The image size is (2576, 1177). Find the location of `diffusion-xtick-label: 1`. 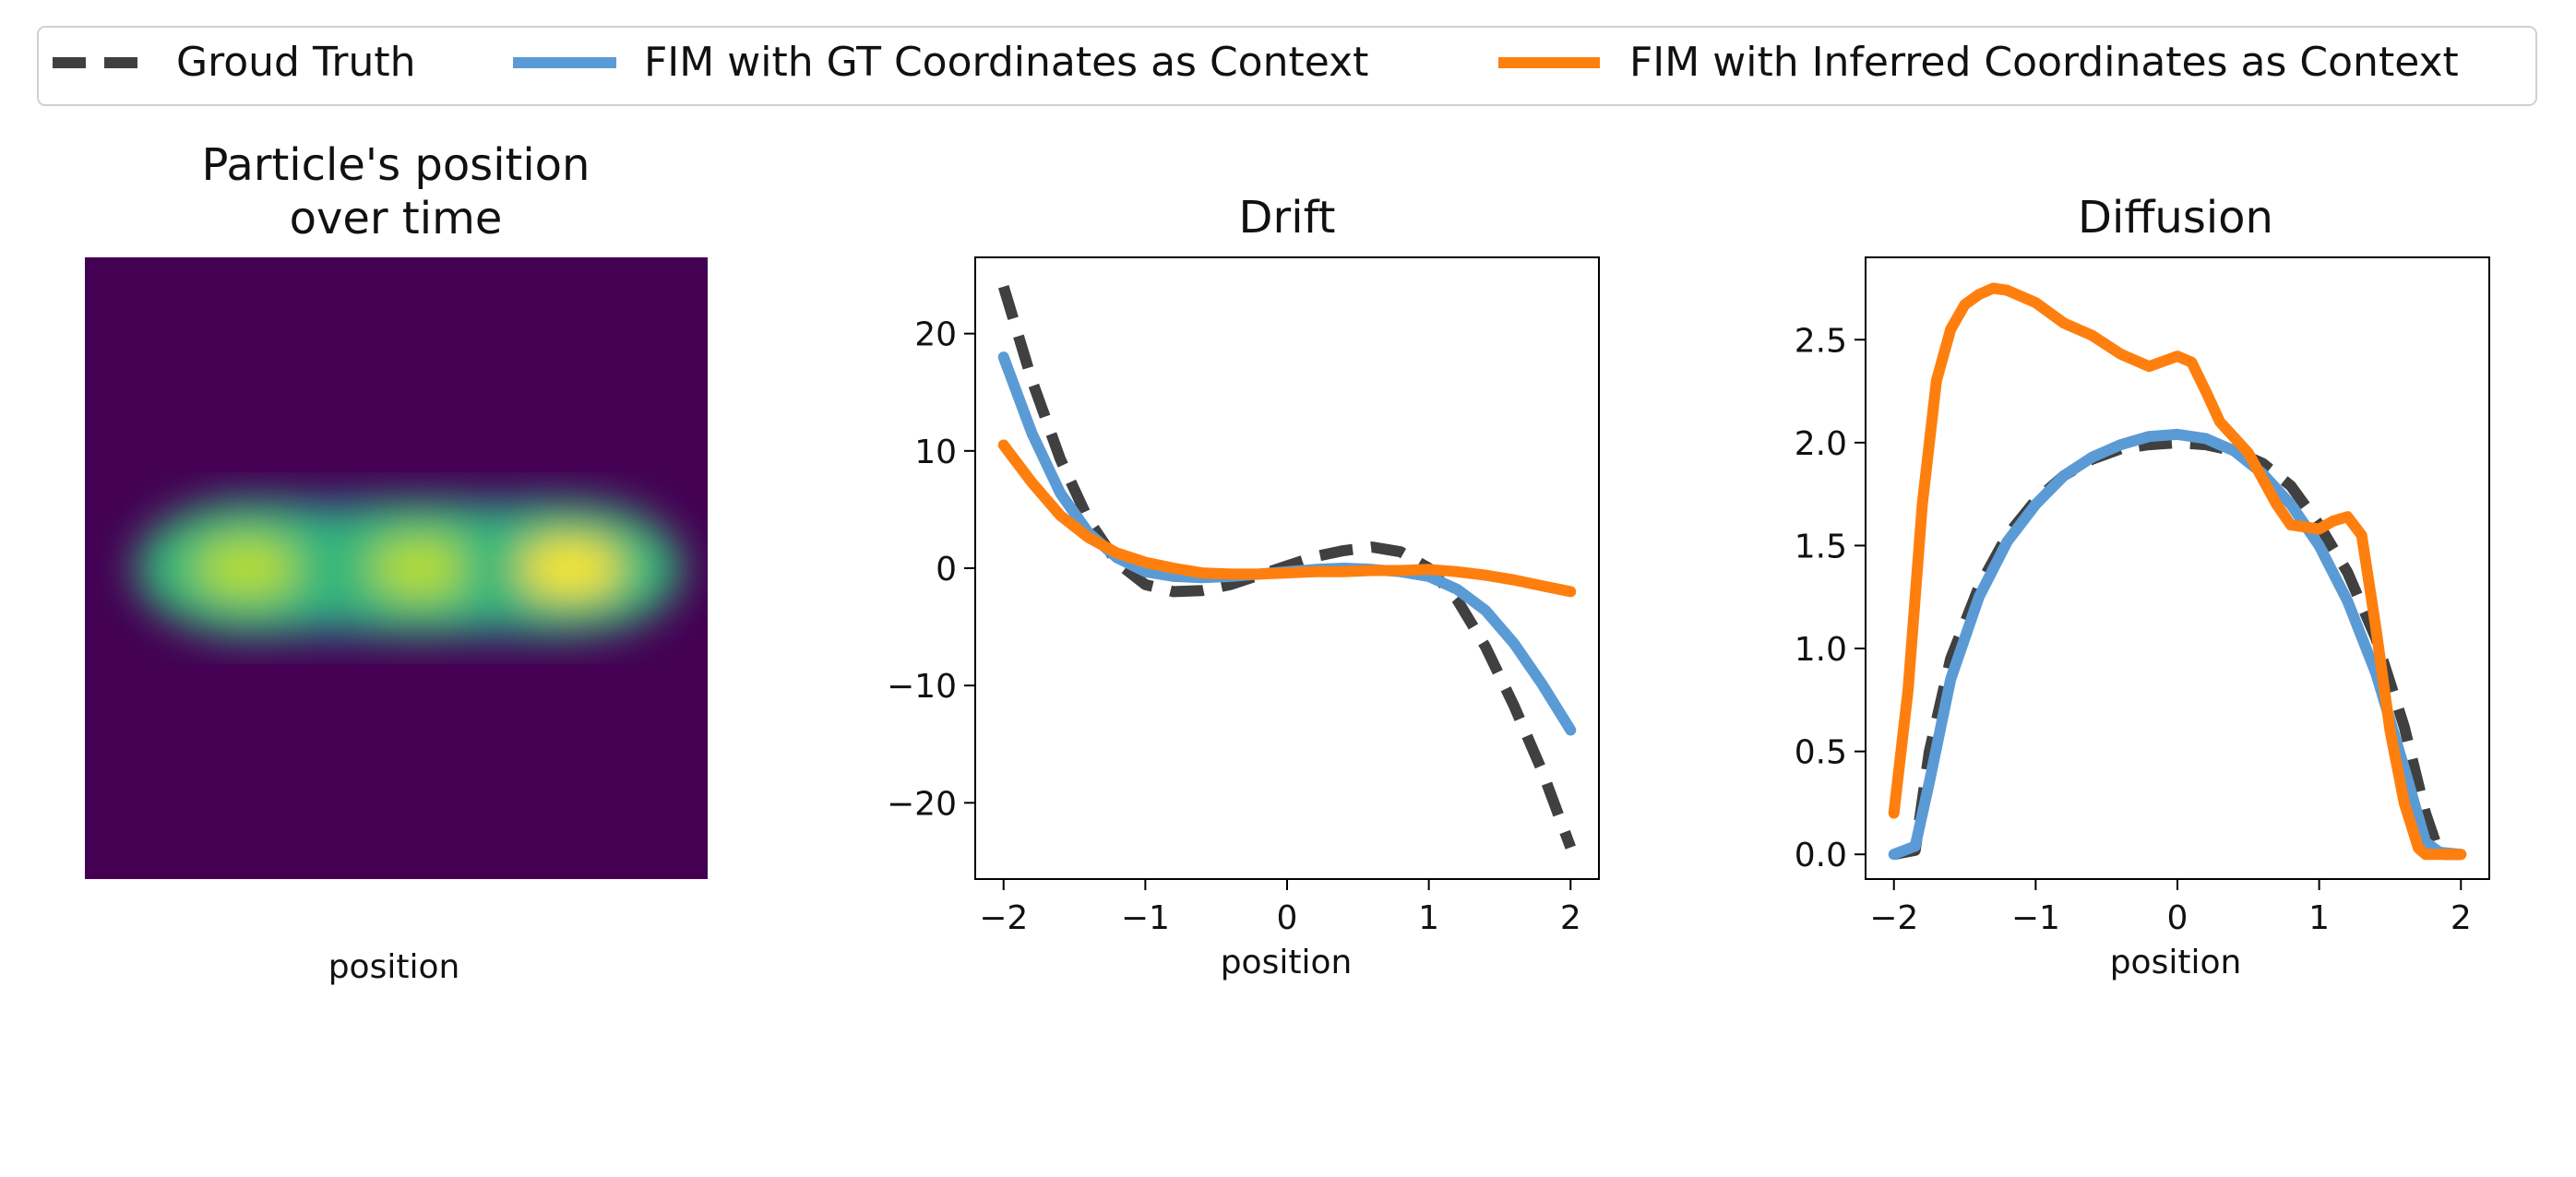

diffusion-xtick-label: 1 is located at coordinates (2319, 918).